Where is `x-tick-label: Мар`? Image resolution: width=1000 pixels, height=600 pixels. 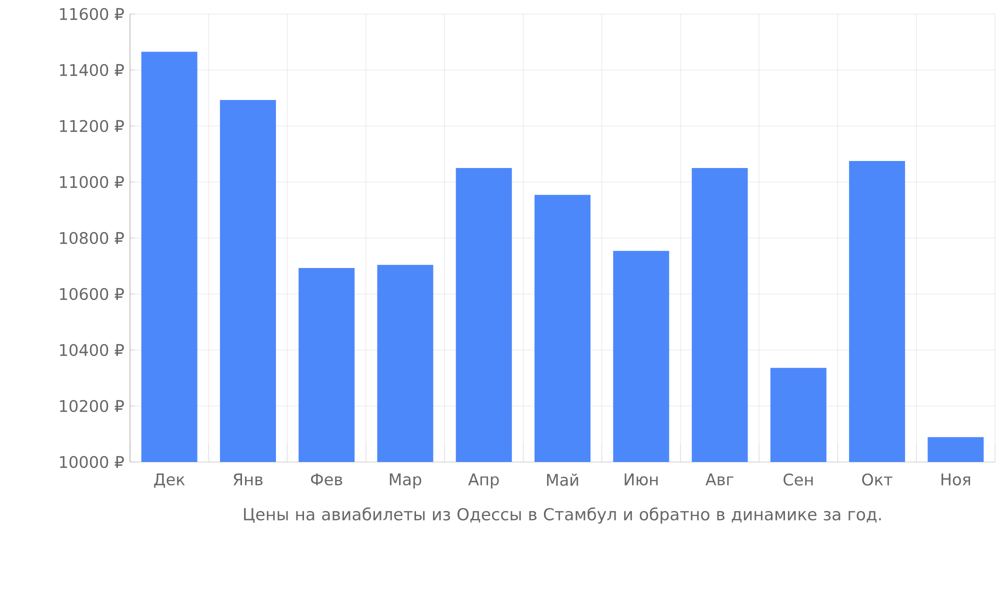 x-tick-label: Мар is located at coordinates (406, 481).